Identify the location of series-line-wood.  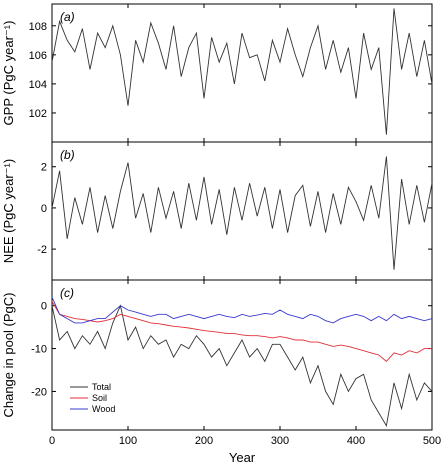
(242, 310).